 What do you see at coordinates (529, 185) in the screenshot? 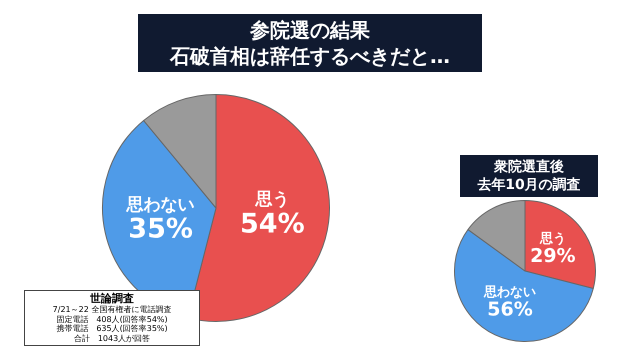
I see `chart-subtitle: 去年10月の調査` at bounding box center [529, 185].